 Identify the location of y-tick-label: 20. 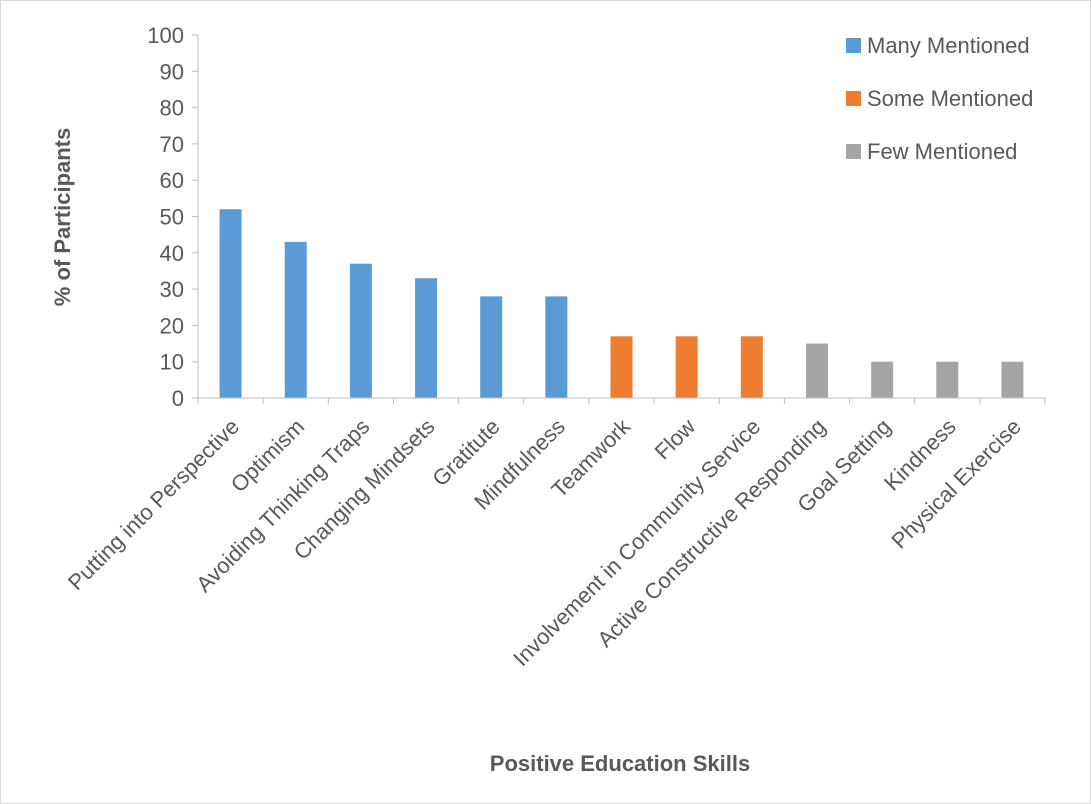
(172, 325).